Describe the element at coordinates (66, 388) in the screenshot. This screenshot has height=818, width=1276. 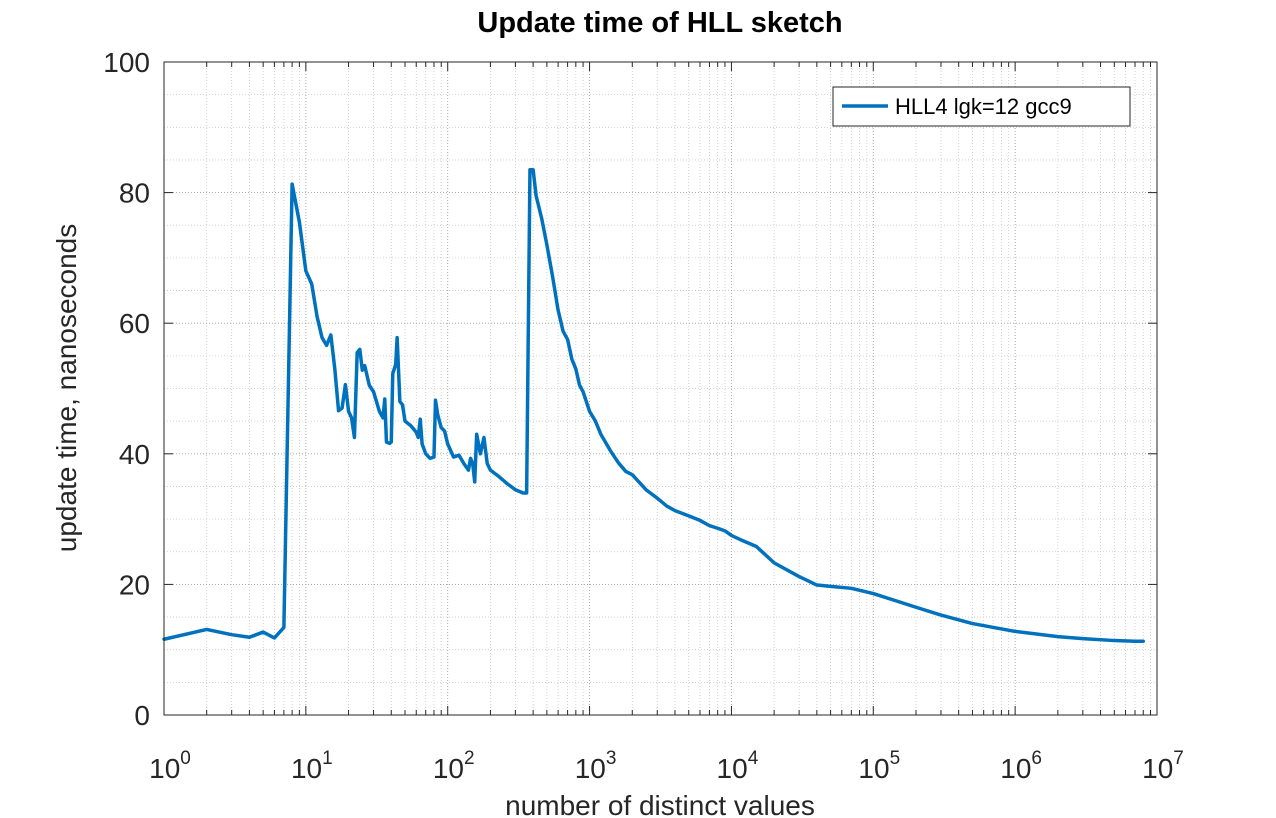
I see `y-axis-label: update time, nanoseconds` at that location.